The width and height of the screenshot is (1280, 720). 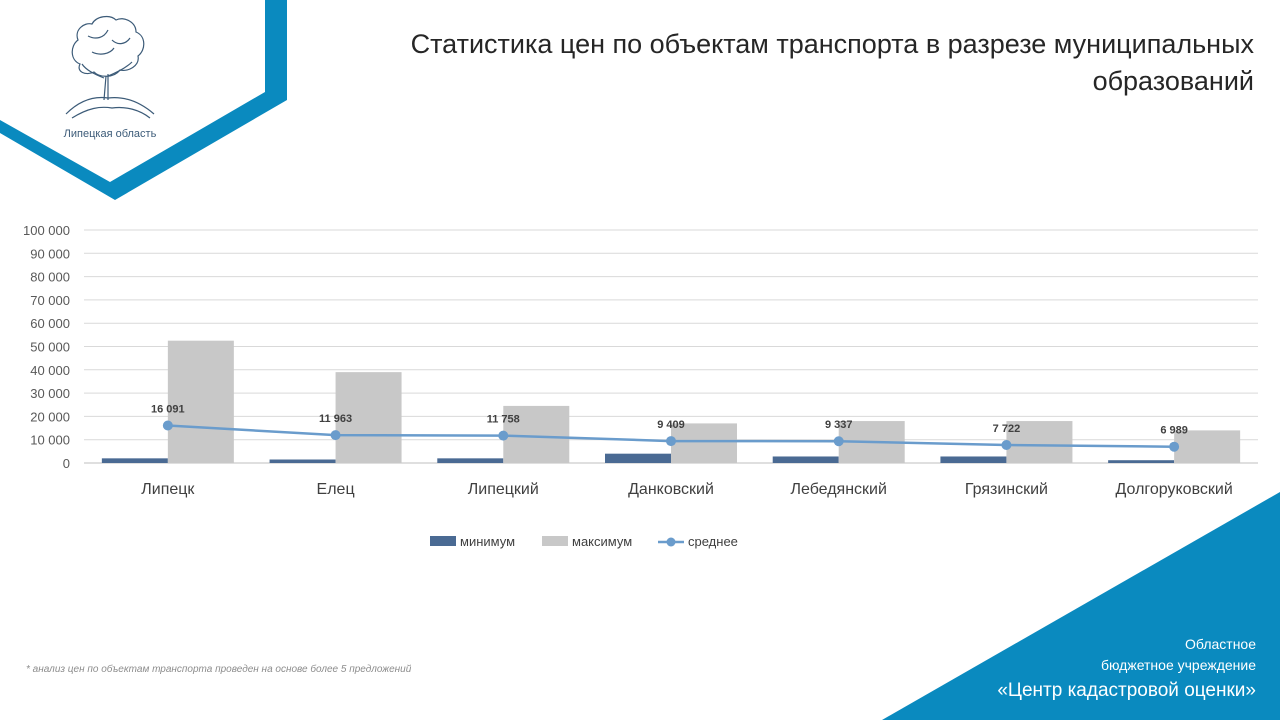 What do you see at coordinates (1174, 431) in the screenshot?
I see `average-data-label: 6 989` at bounding box center [1174, 431].